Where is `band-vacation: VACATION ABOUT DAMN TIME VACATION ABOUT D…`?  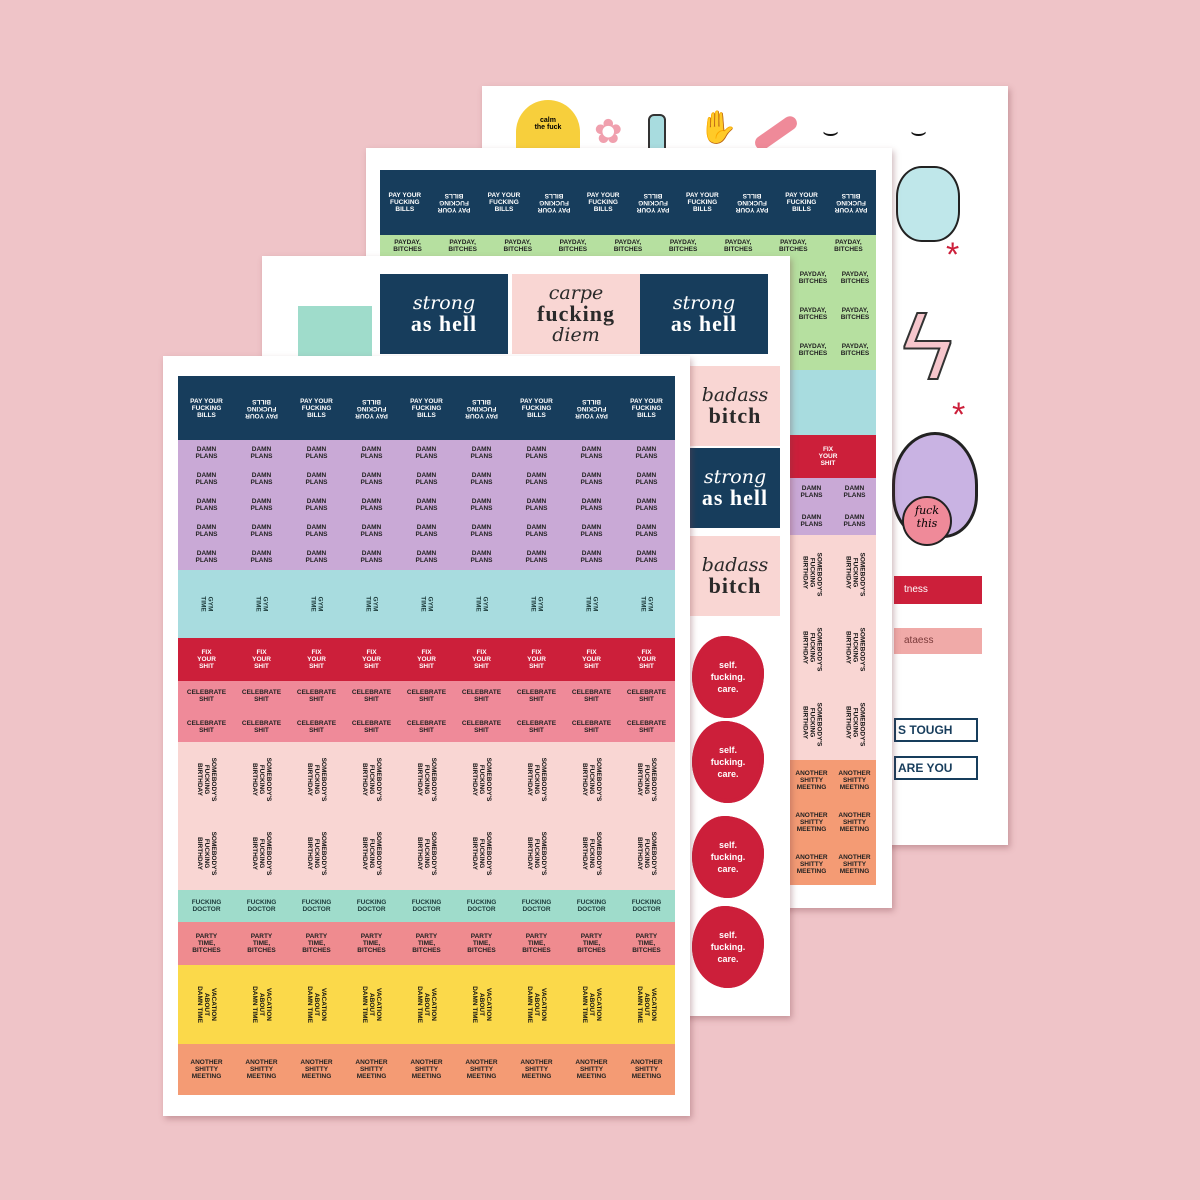
band-vacation: VACATION ABOUT DAMN TIME VACATION ABOUT D… is located at coordinates (426, 1004).